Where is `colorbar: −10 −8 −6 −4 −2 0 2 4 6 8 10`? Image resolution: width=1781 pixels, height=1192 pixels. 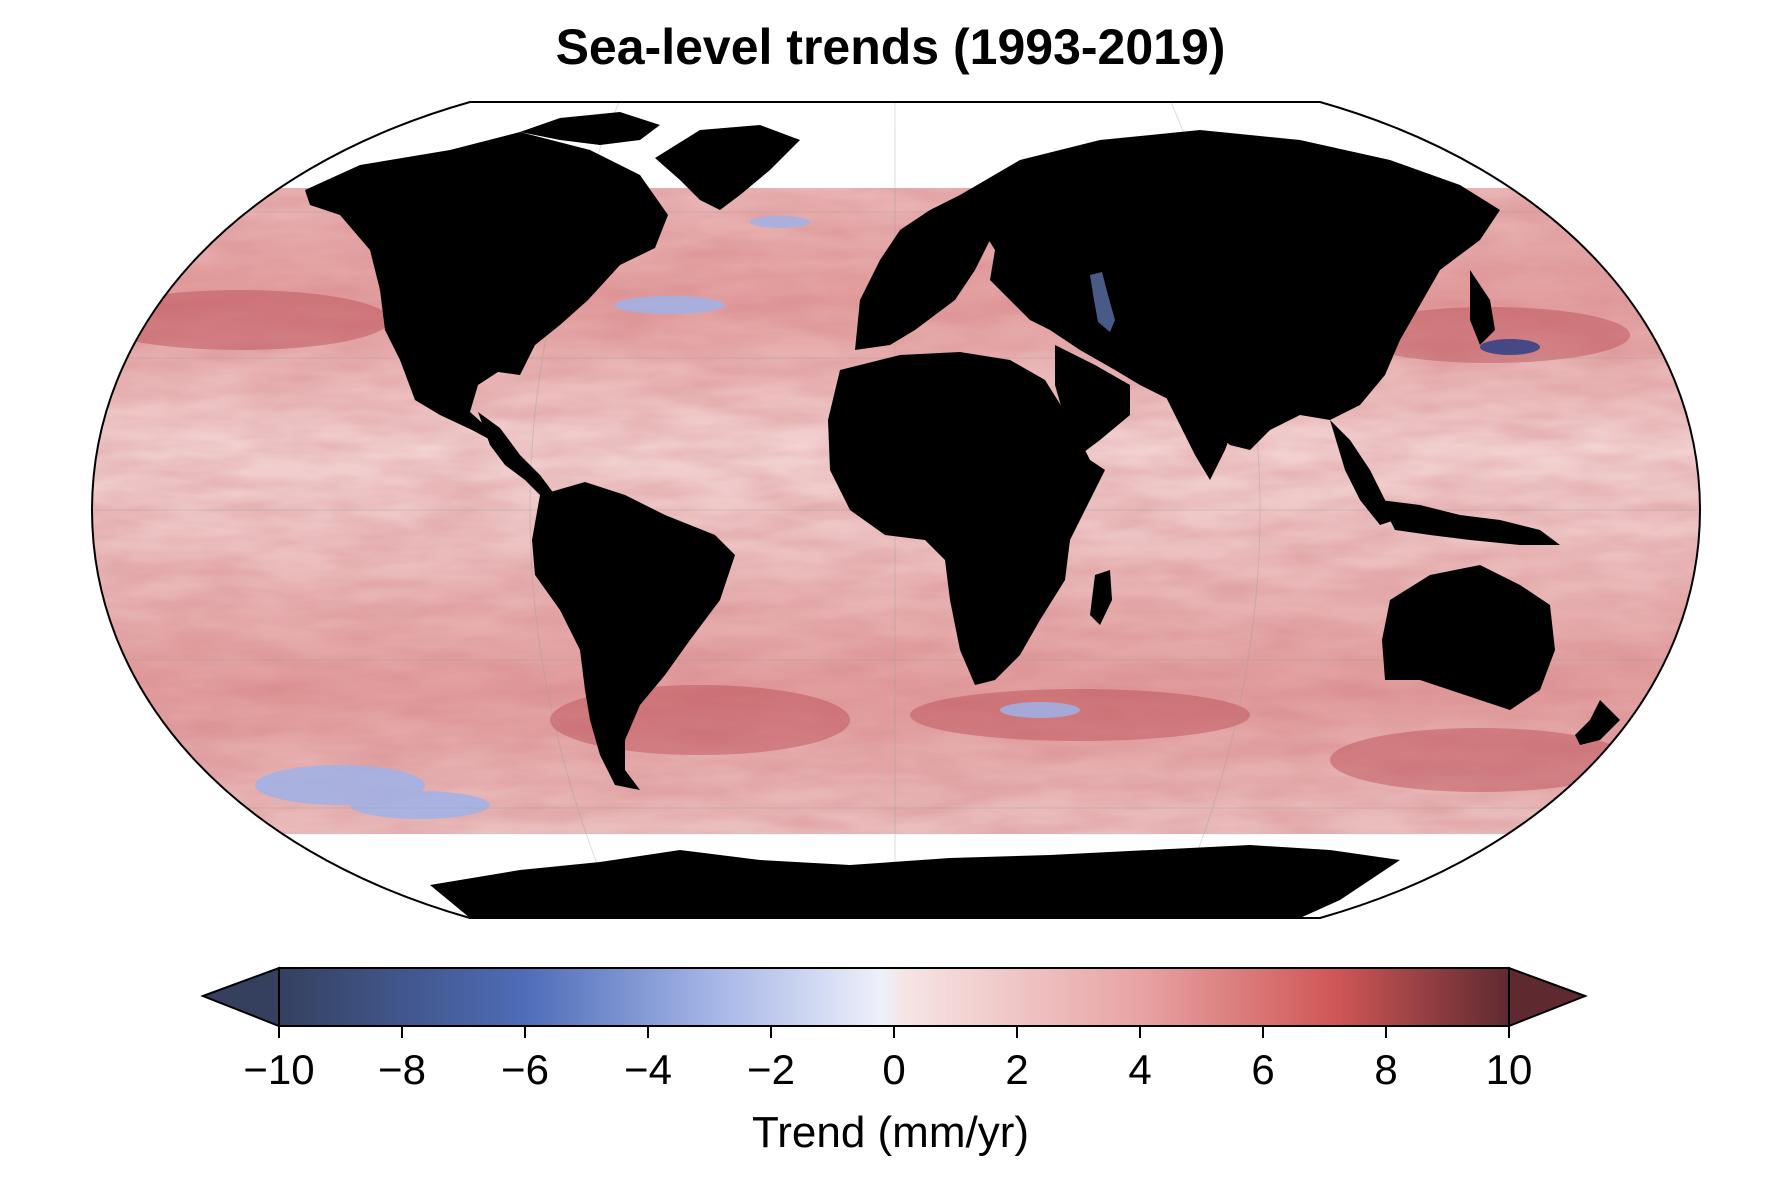
colorbar: −10 −8 −6 −4 −2 0 2 4 6 8 10 is located at coordinates (894, 1029).